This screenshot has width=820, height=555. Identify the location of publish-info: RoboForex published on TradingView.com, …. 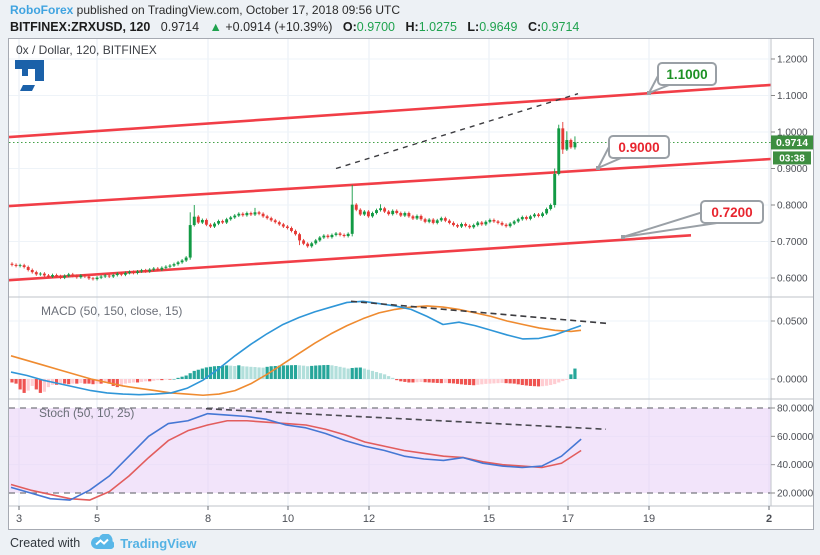
(410, 10).